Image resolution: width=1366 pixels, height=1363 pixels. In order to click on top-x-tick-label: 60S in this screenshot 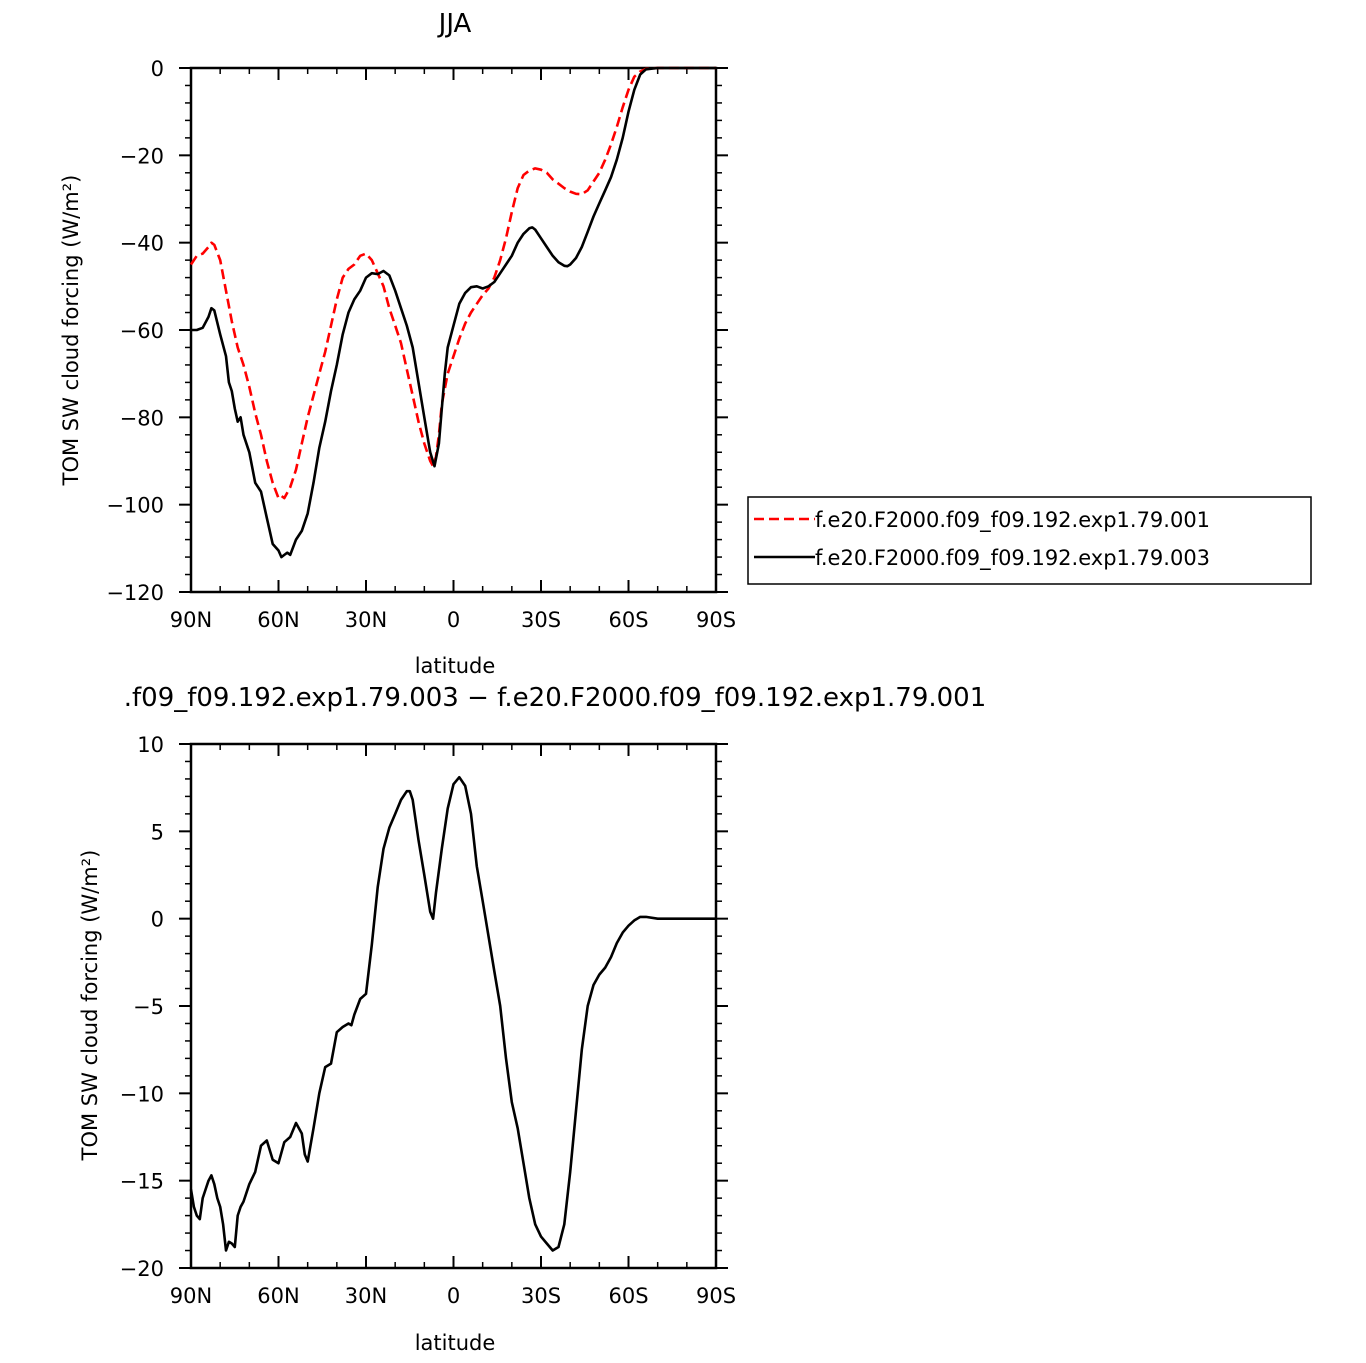, I will do `click(628, 620)`.